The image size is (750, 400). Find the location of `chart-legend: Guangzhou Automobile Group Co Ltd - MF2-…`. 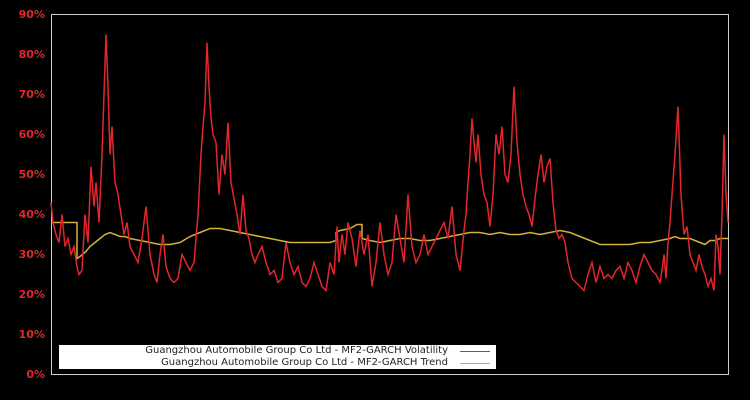

chart-legend: Guangzhou Automobile Group Co Ltd - MF2-… is located at coordinates (277, 357).